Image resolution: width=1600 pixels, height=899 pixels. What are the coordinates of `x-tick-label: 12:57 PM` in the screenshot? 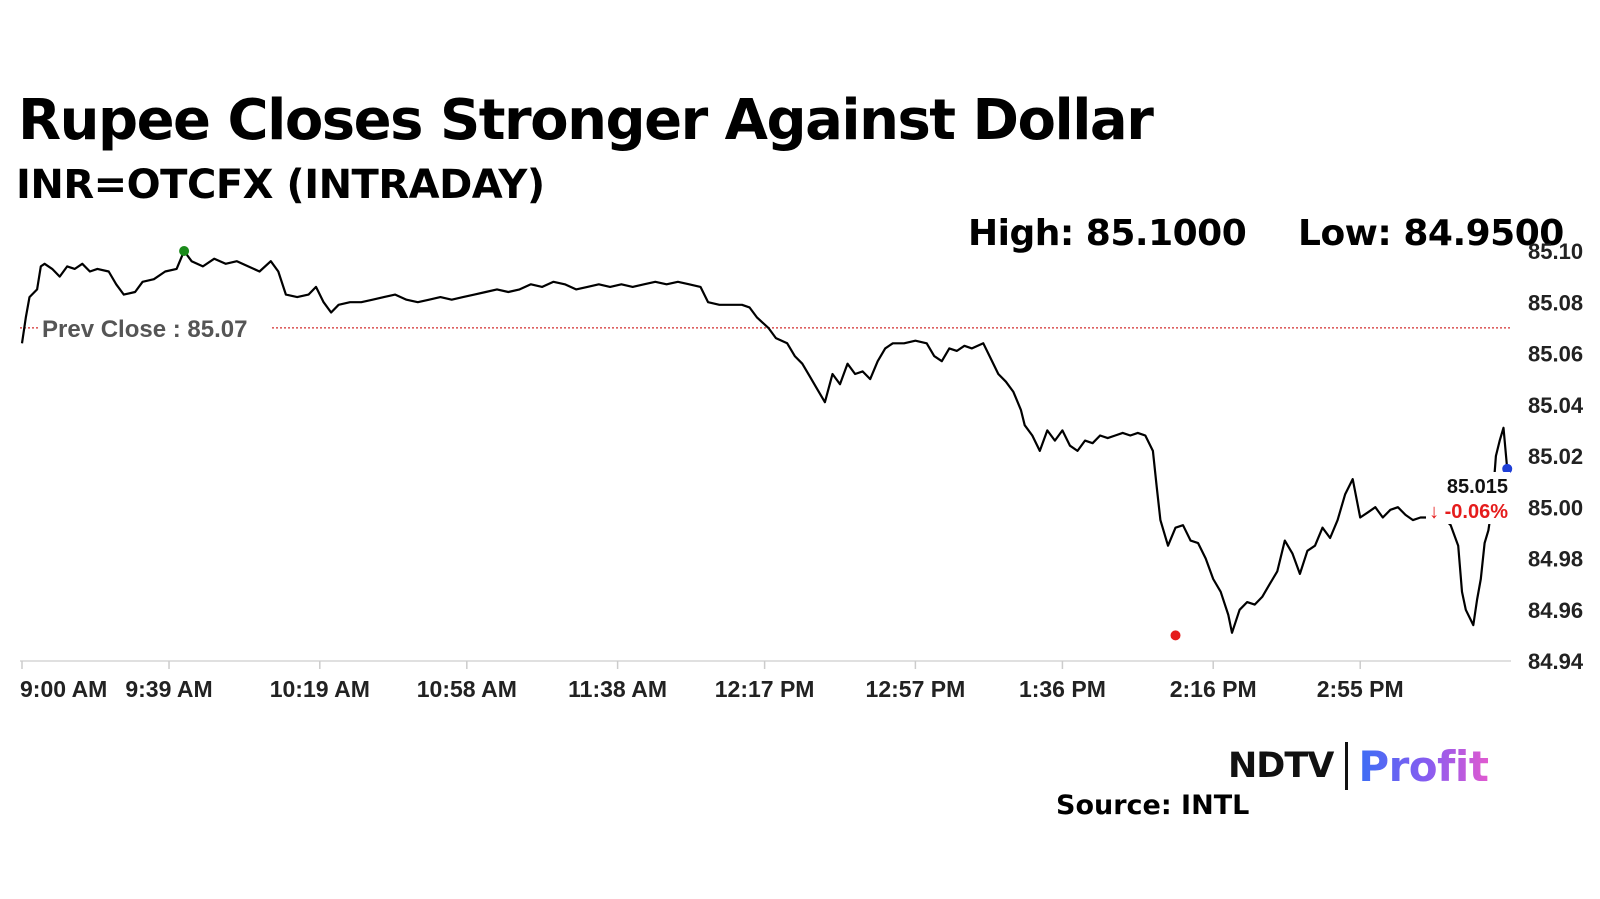 It's located at (916, 689).